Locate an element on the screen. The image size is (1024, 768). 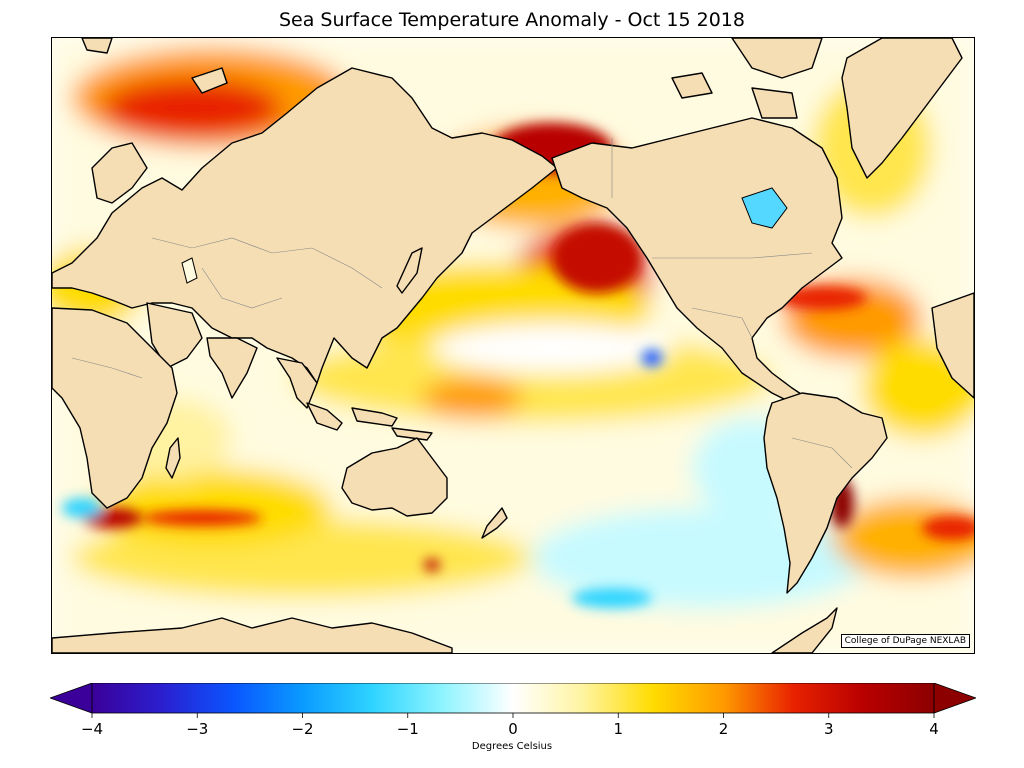
credit-label: College of DuPage NEXLAB is located at coordinates (905, 641).